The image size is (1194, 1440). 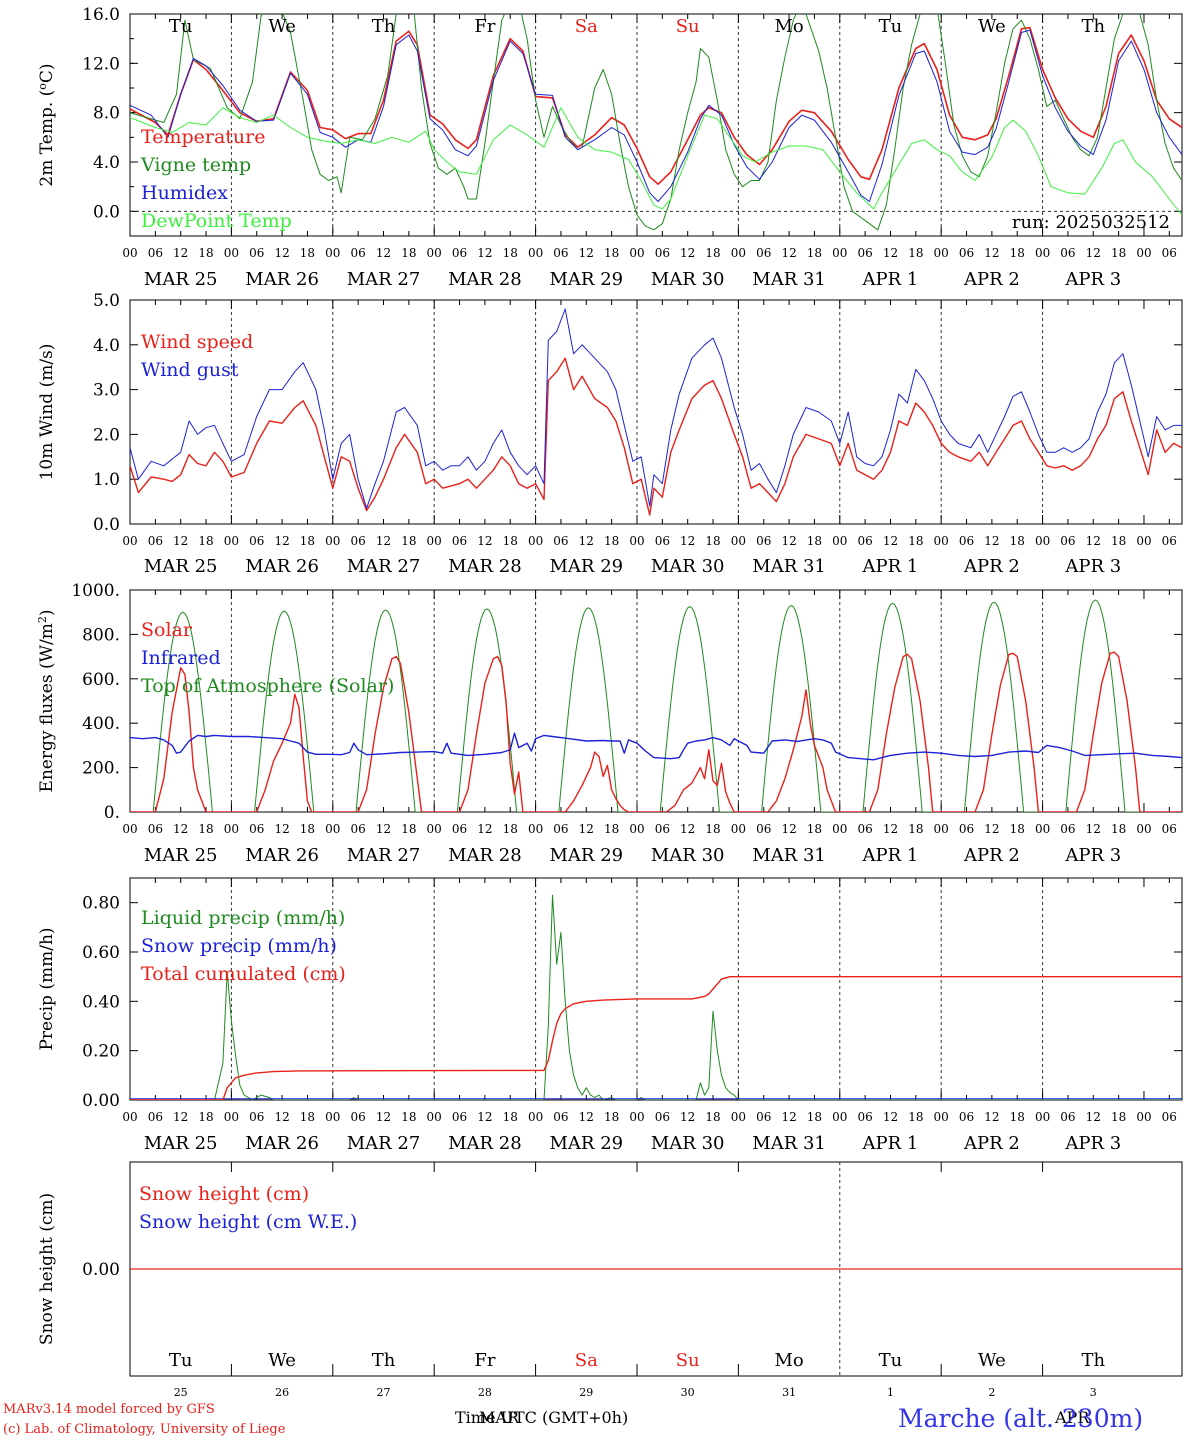 I want to click on weekday-label: Mo, so click(x=788, y=26).